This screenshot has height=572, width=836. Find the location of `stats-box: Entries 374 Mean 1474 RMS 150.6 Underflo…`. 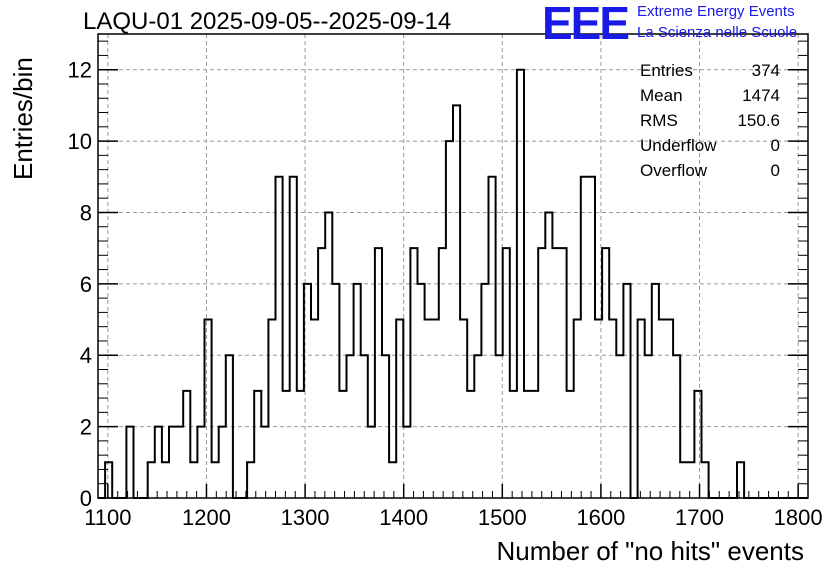

stats-box: Entries 374 Mean 1474 RMS 150.6 Underflo… is located at coordinates (710, 120).